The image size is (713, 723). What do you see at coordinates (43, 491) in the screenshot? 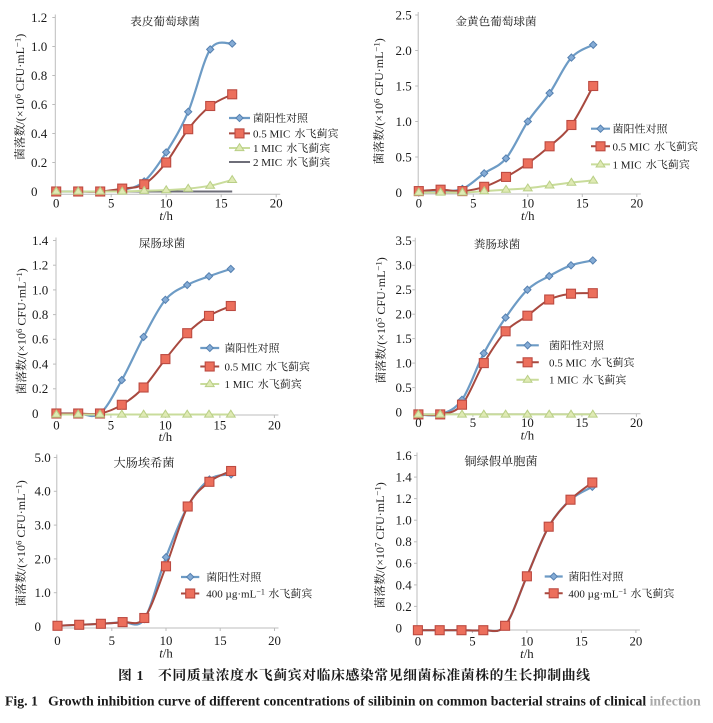
I see `svg-text: 4.0` at bounding box center [43, 491].